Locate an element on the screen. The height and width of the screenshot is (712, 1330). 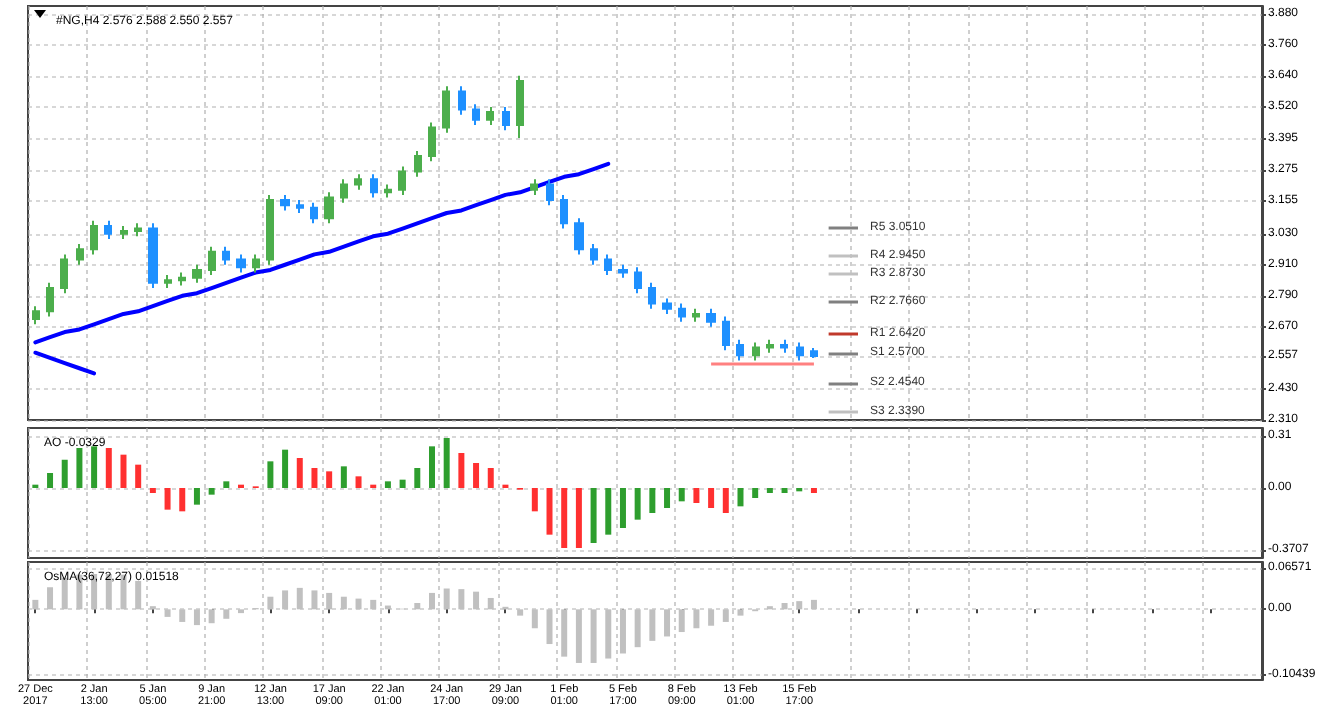
line-series is located at coordinates (65, 363).